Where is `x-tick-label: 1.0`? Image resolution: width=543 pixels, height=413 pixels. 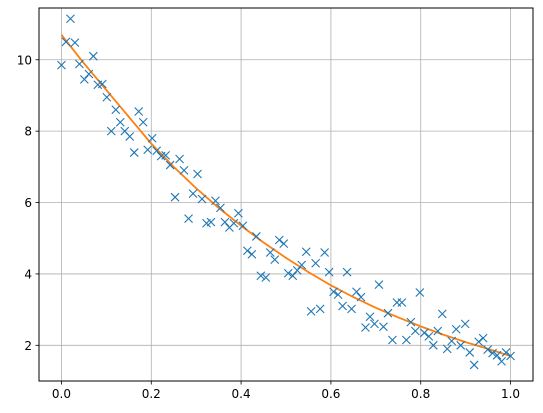 x-tick-label: 1.0 is located at coordinates (510, 394).